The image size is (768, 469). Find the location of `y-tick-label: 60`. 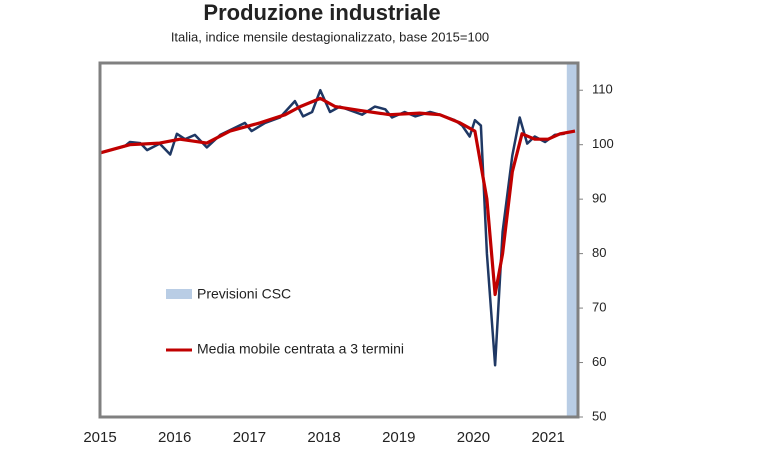

y-tick-label: 60 is located at coordinates (599, 361).